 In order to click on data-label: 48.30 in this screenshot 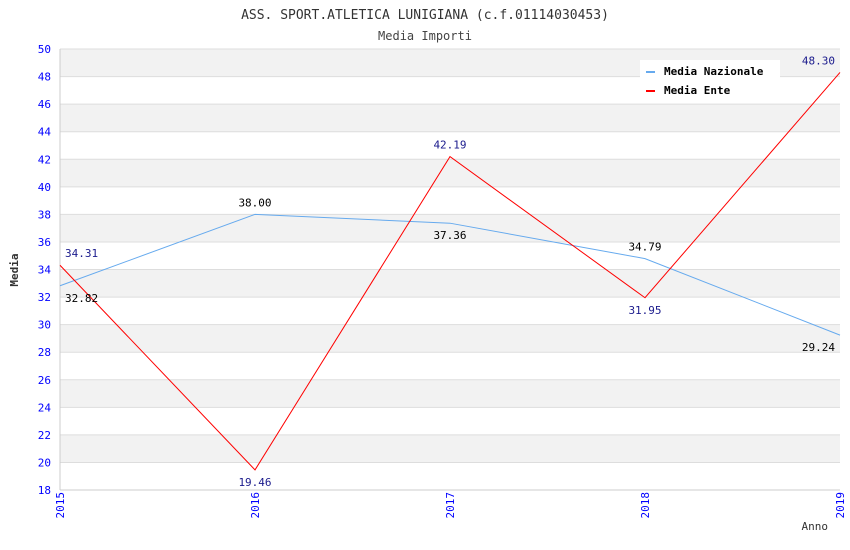, I will do `click(818, 60)`.